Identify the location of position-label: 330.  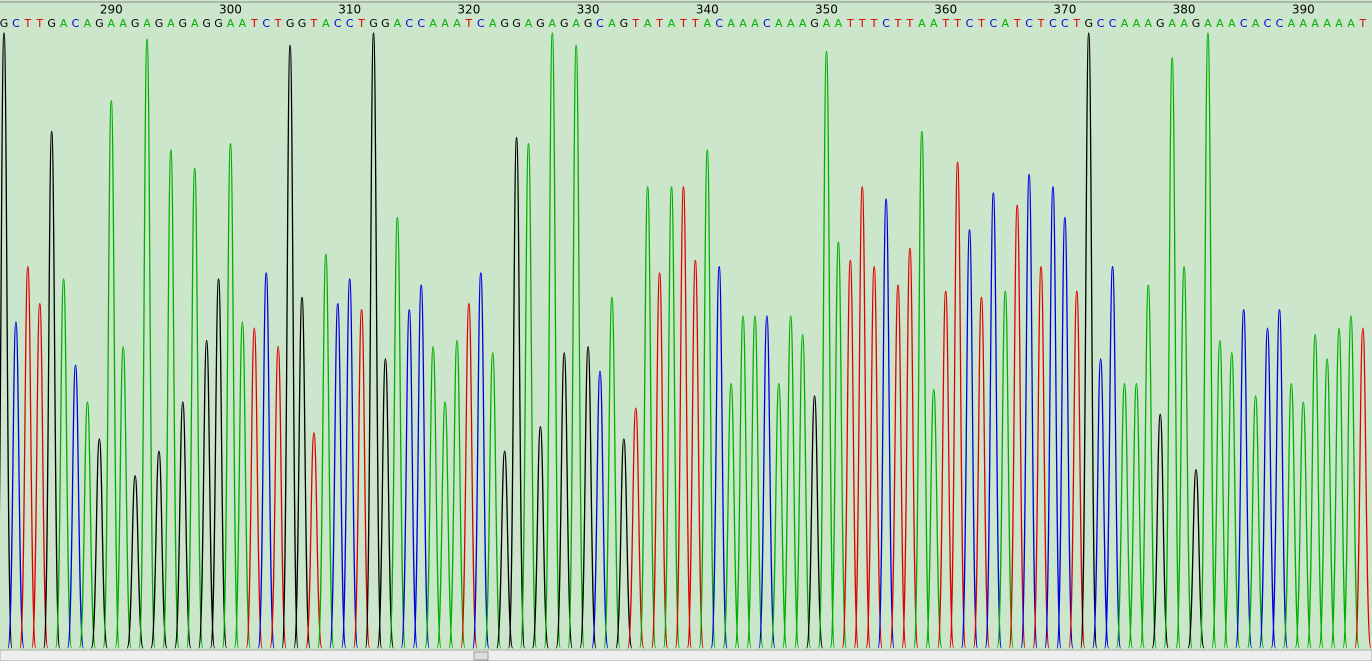
(588, 10).